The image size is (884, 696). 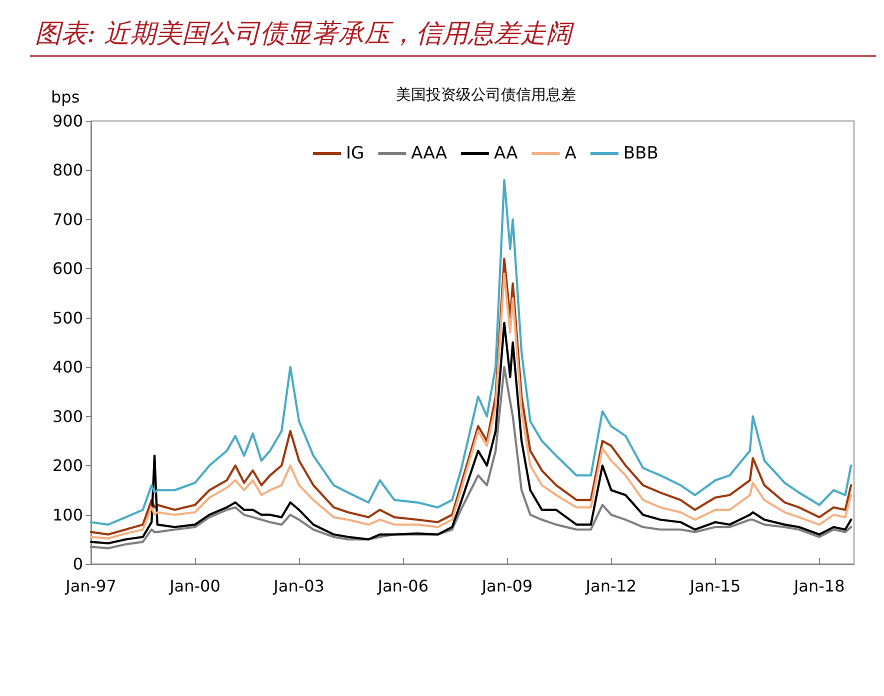 What do you see at coordinates (67, 466) in the screenshot?
I see `y-tick-label: 200` at bounding box center [67, 466].